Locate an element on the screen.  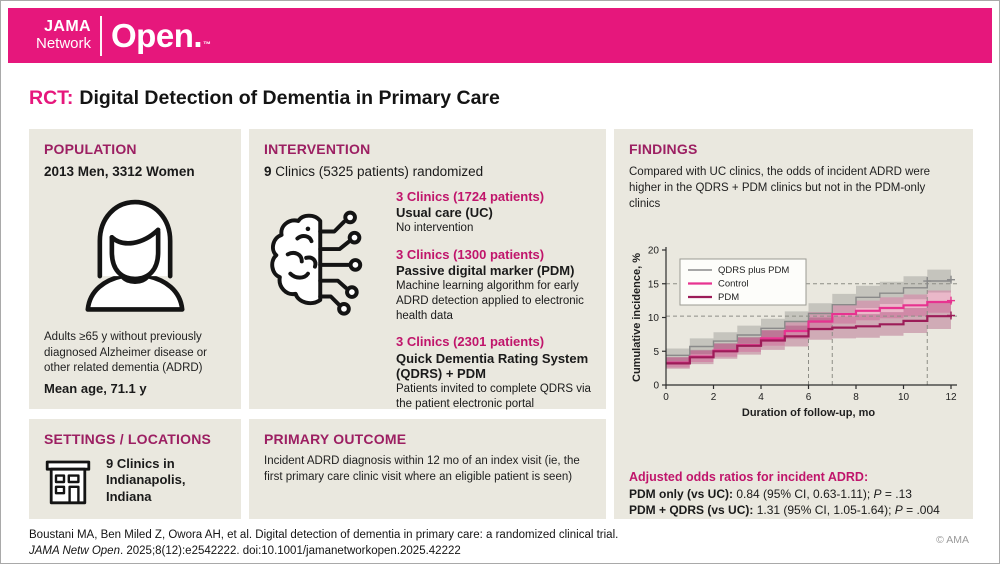
p-value: = .004 is located at coordinates (921, 510).